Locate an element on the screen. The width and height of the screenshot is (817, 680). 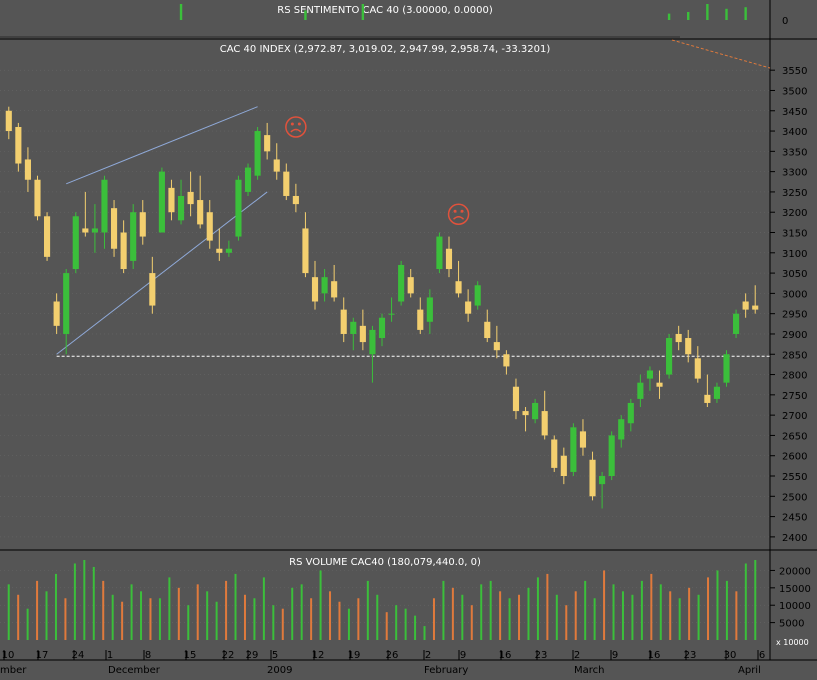
x-day-label: 17 is located at coordinates (42, 655).